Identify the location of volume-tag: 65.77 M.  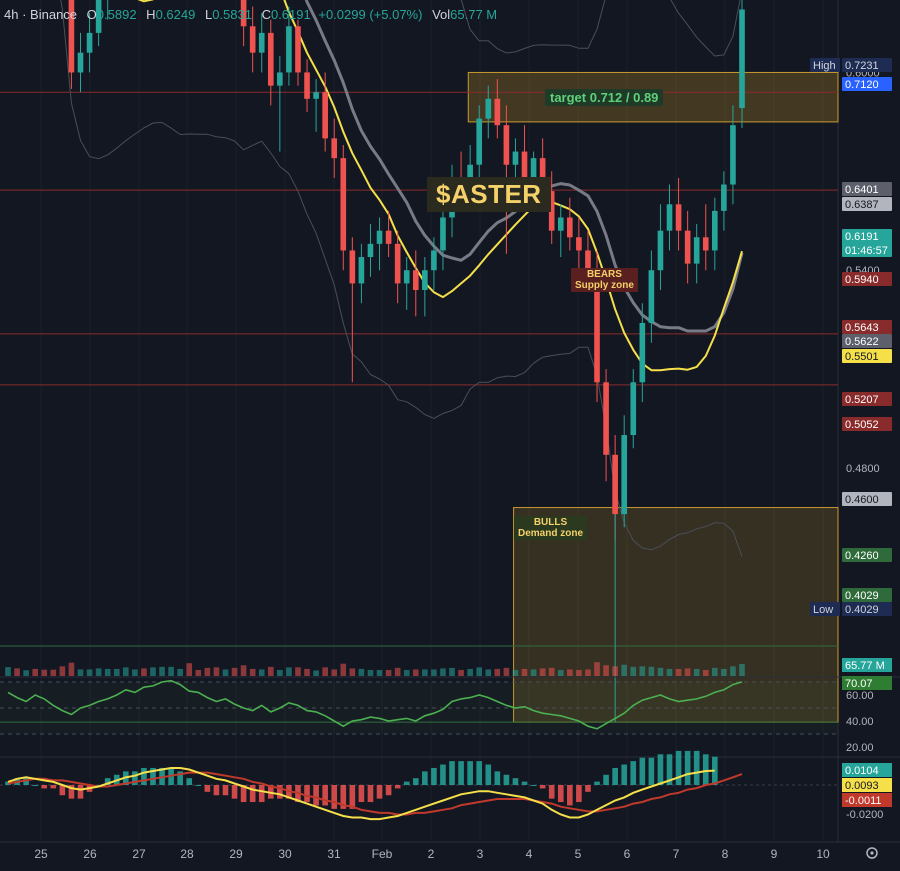
(865, 666).